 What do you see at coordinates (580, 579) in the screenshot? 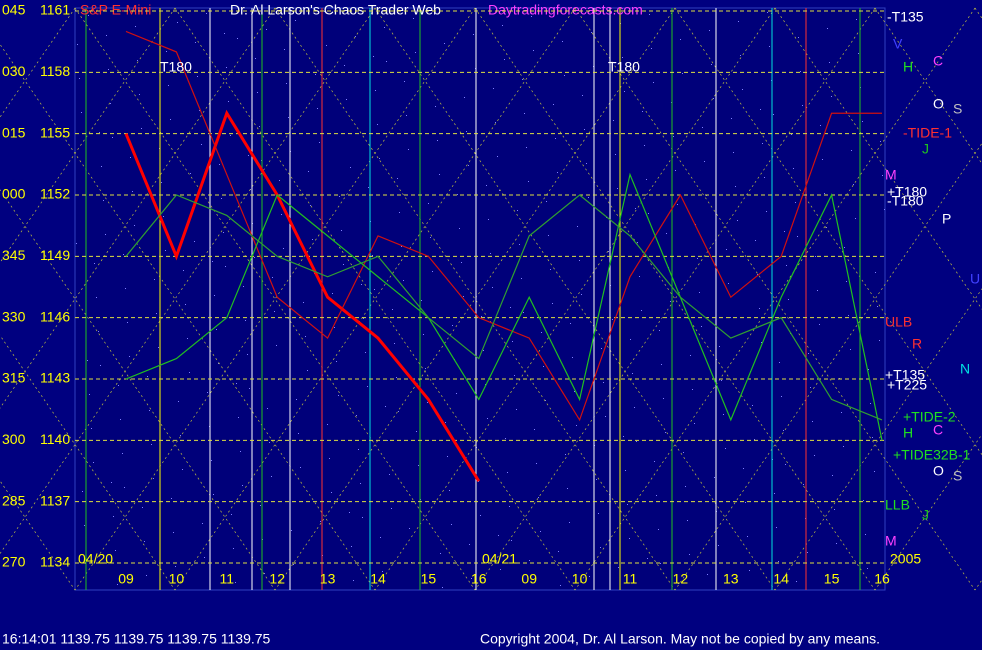
I see `x-tick-label: 10` at bounding box center [580, 579].